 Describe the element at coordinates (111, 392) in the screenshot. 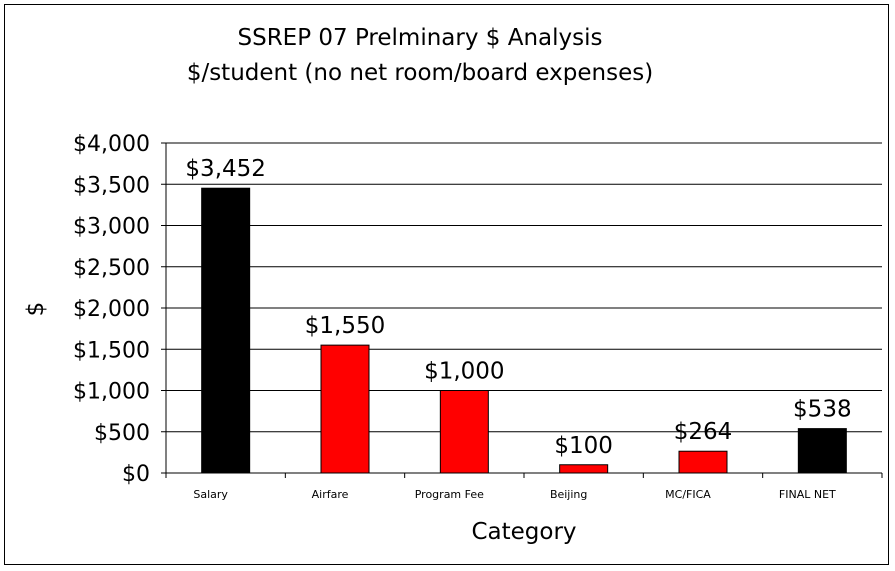

I see `y-tick-label: $1,000` at that location.